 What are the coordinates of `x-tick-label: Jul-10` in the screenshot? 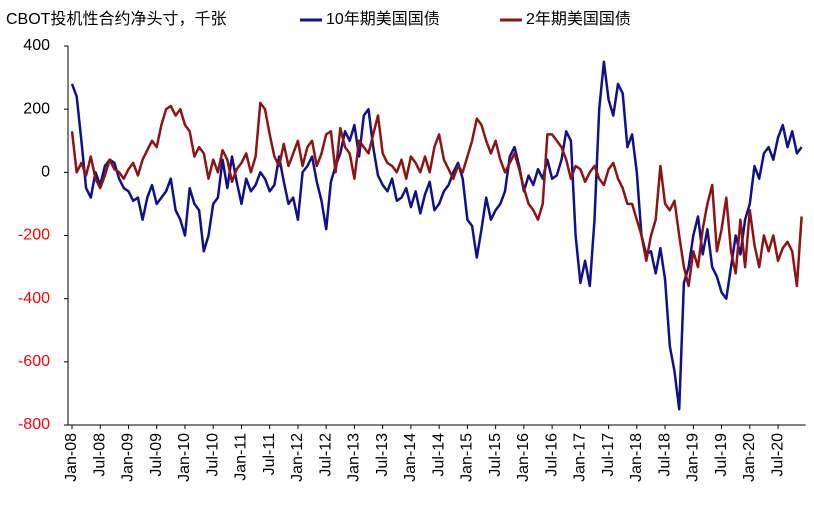 It's located at (212, 455).